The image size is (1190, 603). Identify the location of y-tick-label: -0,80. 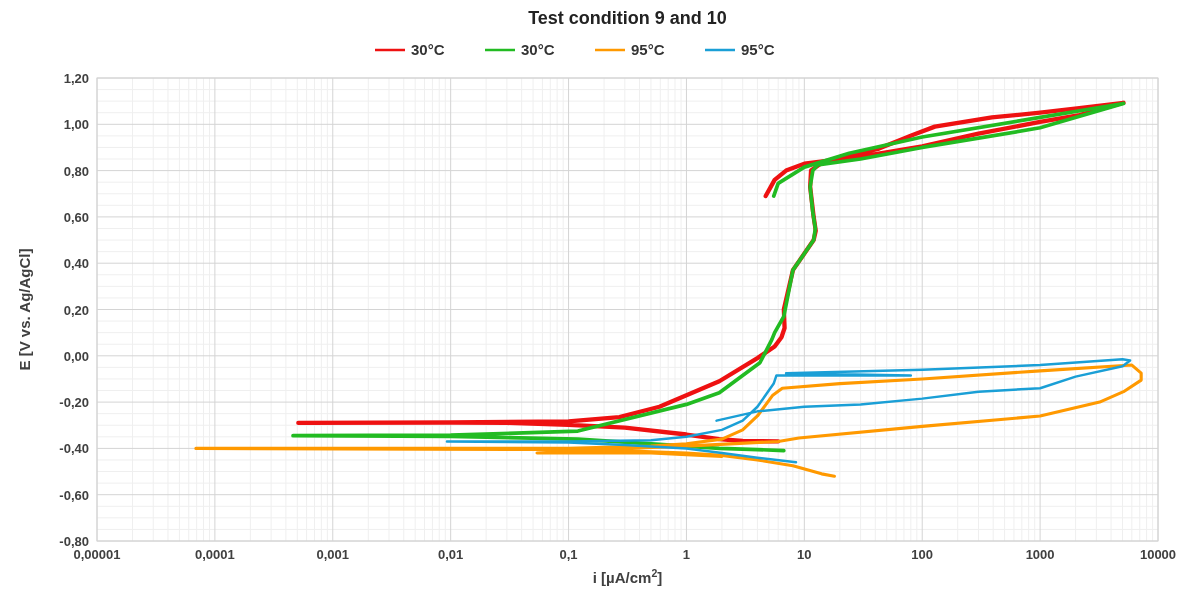
(74, 541).